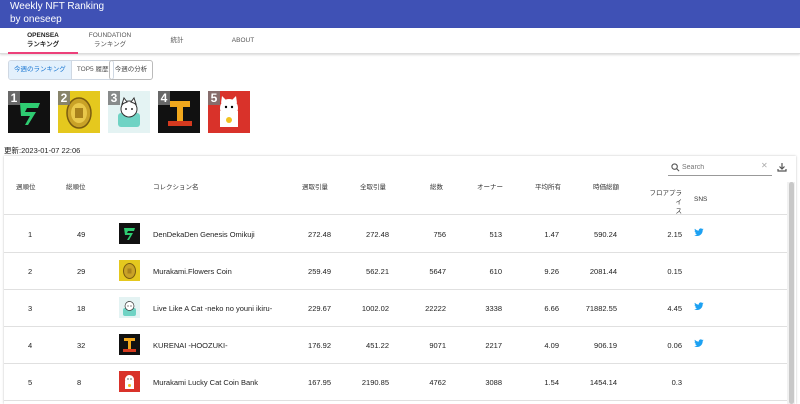 The width and height of the screenshot is (800, 404). Describe the element at coordinates (319, 234) in the screenshot. I see `cell-weekly-volume: 272.48` at that location.